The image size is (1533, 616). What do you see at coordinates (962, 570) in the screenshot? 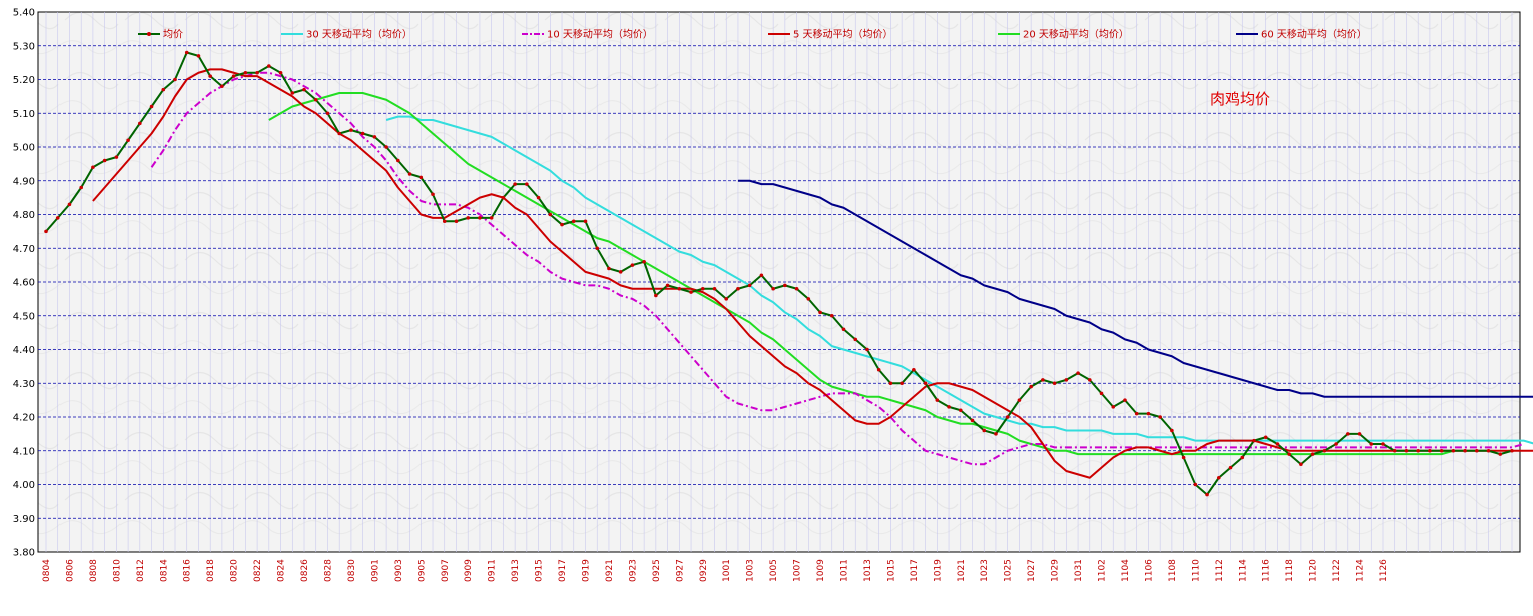
I see `x-tick-label: 1021` at bounding box center [962, 570].